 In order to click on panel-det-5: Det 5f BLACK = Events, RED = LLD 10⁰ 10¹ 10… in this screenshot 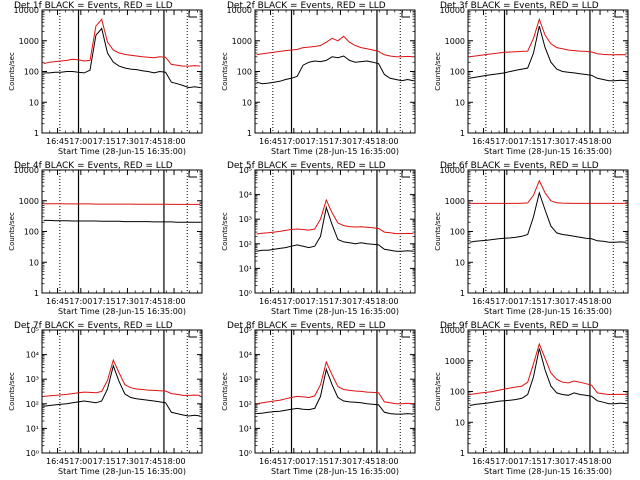, I will do `click(318, 238)`.